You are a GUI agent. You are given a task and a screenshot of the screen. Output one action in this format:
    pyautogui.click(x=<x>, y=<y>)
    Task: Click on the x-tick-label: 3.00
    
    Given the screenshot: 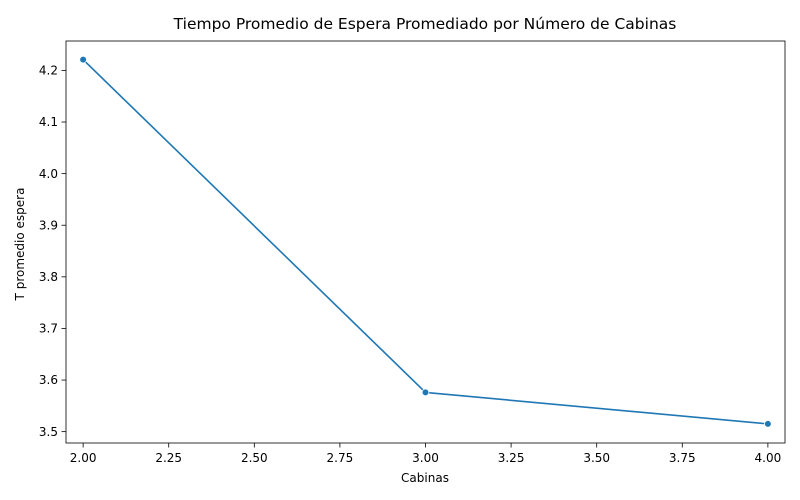 What is the action you would take?
    pyautogui.click(x=425, y=458)
    